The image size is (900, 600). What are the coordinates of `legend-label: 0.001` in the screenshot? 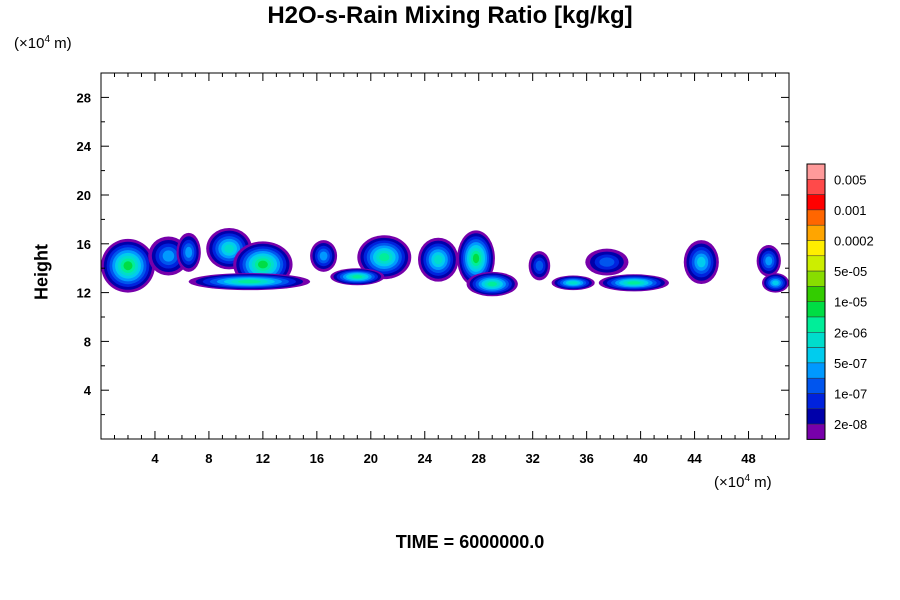 It's located at (850, 210).